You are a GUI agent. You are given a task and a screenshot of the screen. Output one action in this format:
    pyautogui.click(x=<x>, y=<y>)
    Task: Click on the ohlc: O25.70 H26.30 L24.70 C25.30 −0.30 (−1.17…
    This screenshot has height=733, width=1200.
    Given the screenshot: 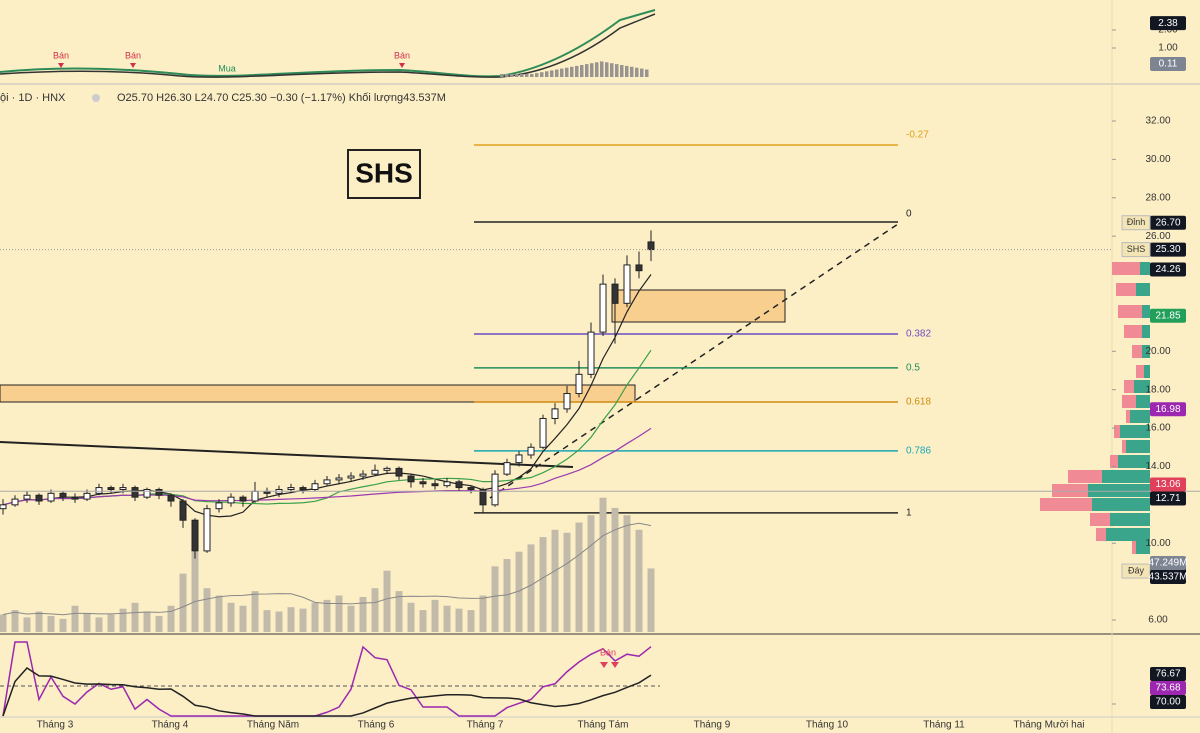 What is the action you would take?
    pyautogui.click(x=281, y=98)
    